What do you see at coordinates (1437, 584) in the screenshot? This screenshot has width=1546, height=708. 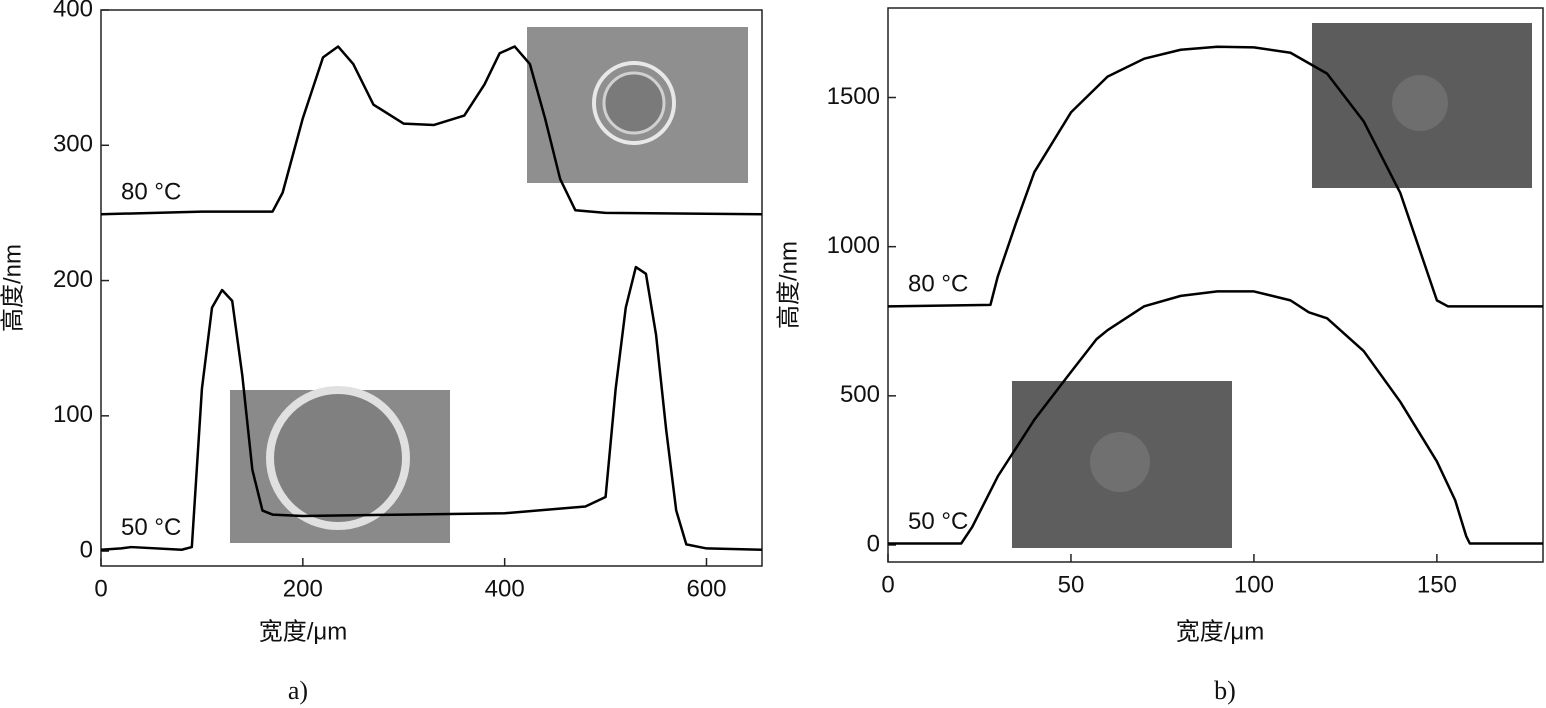 I see `x-tick-label: 150` at bounding box center [1437, 584].